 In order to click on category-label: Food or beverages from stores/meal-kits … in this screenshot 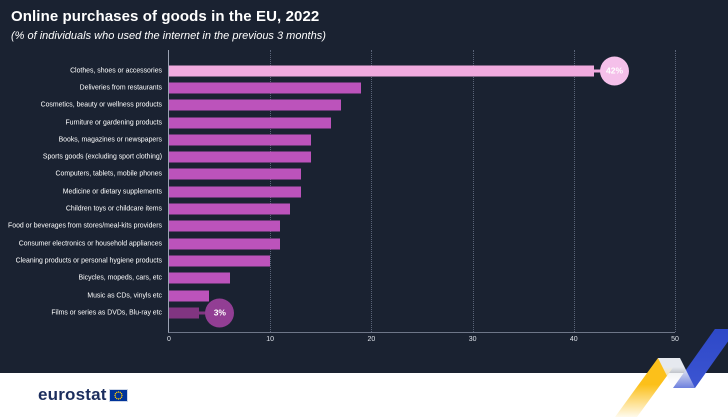, I will do `click(85, 226)`.